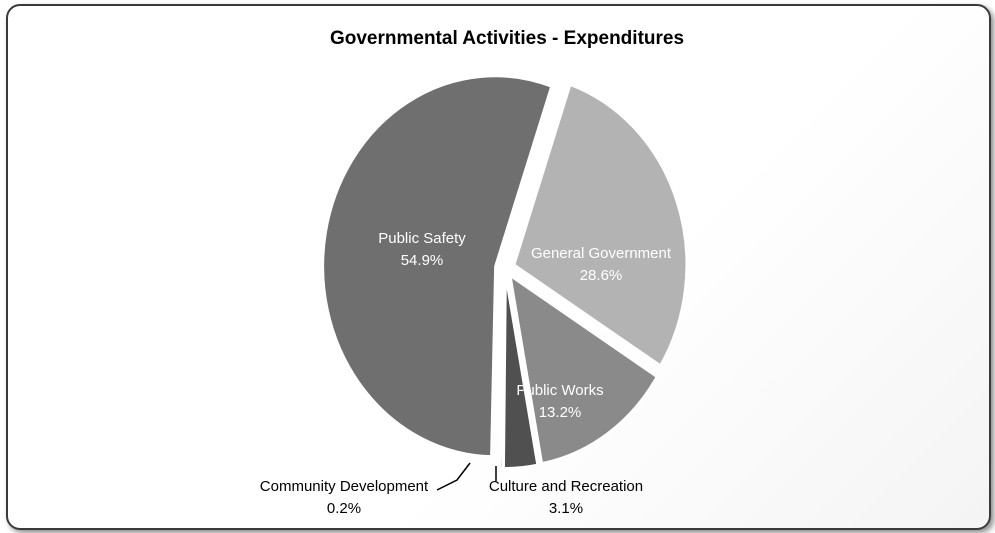 This screenshot has width=995, height=533. Describe the element at coordinates (566, 508) in the screenshot. I see `slice-percent-culture-and-recreation: 3.1%` at that location.